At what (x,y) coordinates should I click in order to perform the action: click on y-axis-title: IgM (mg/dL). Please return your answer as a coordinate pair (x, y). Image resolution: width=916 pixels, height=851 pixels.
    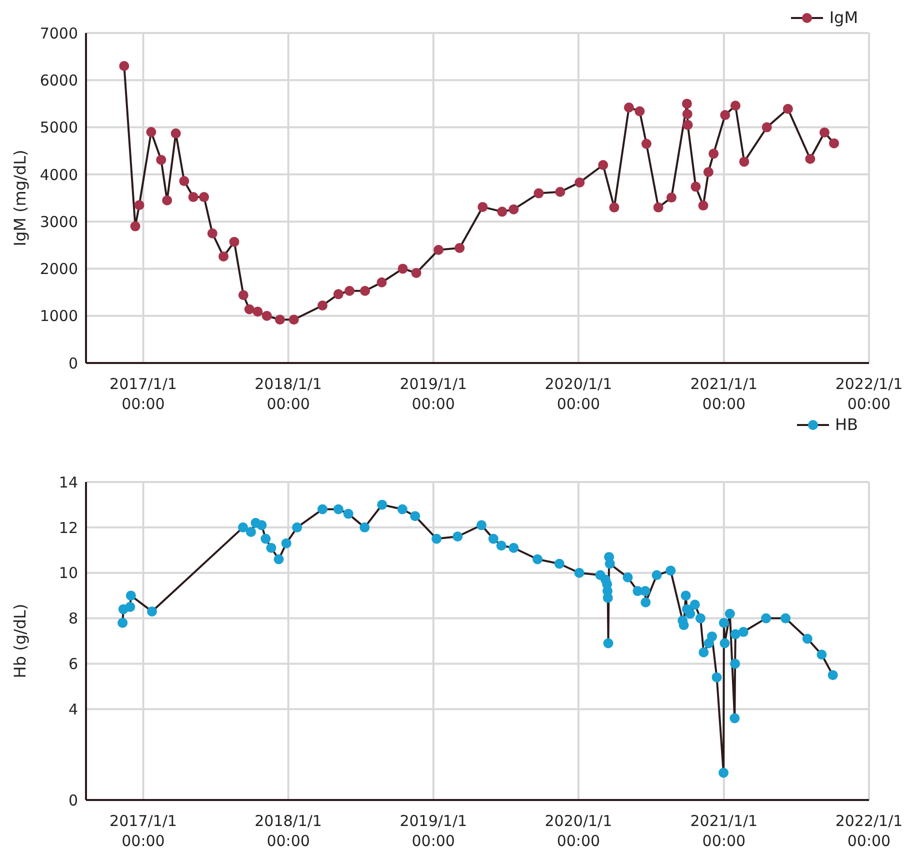
    Looking at the image, I should click on (20, 198).